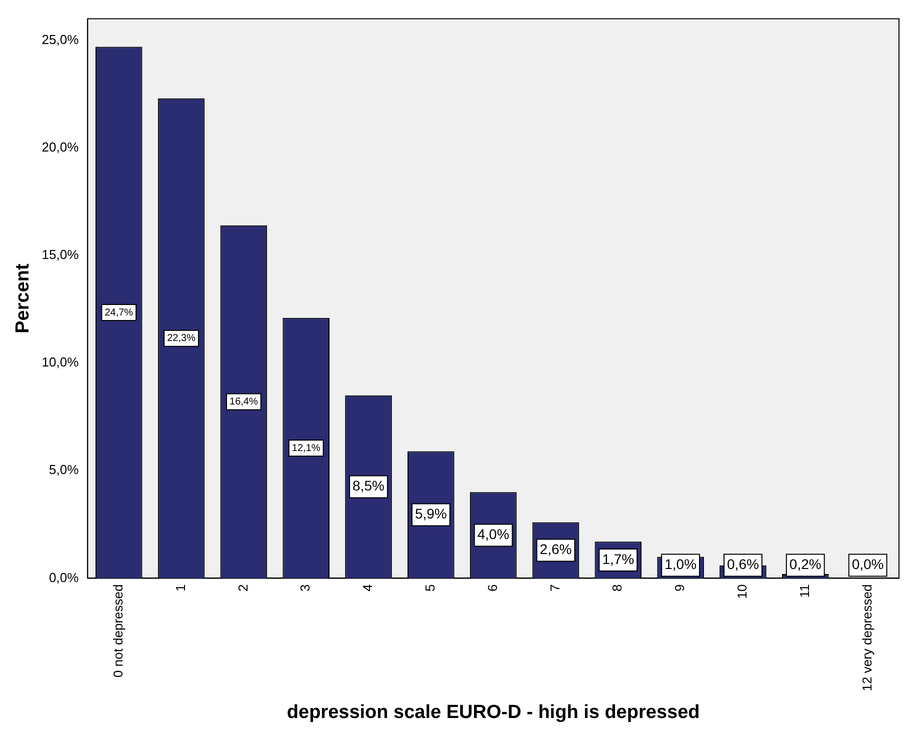  I want to click on y-tick-label: 15,0%, so click(61, 254).